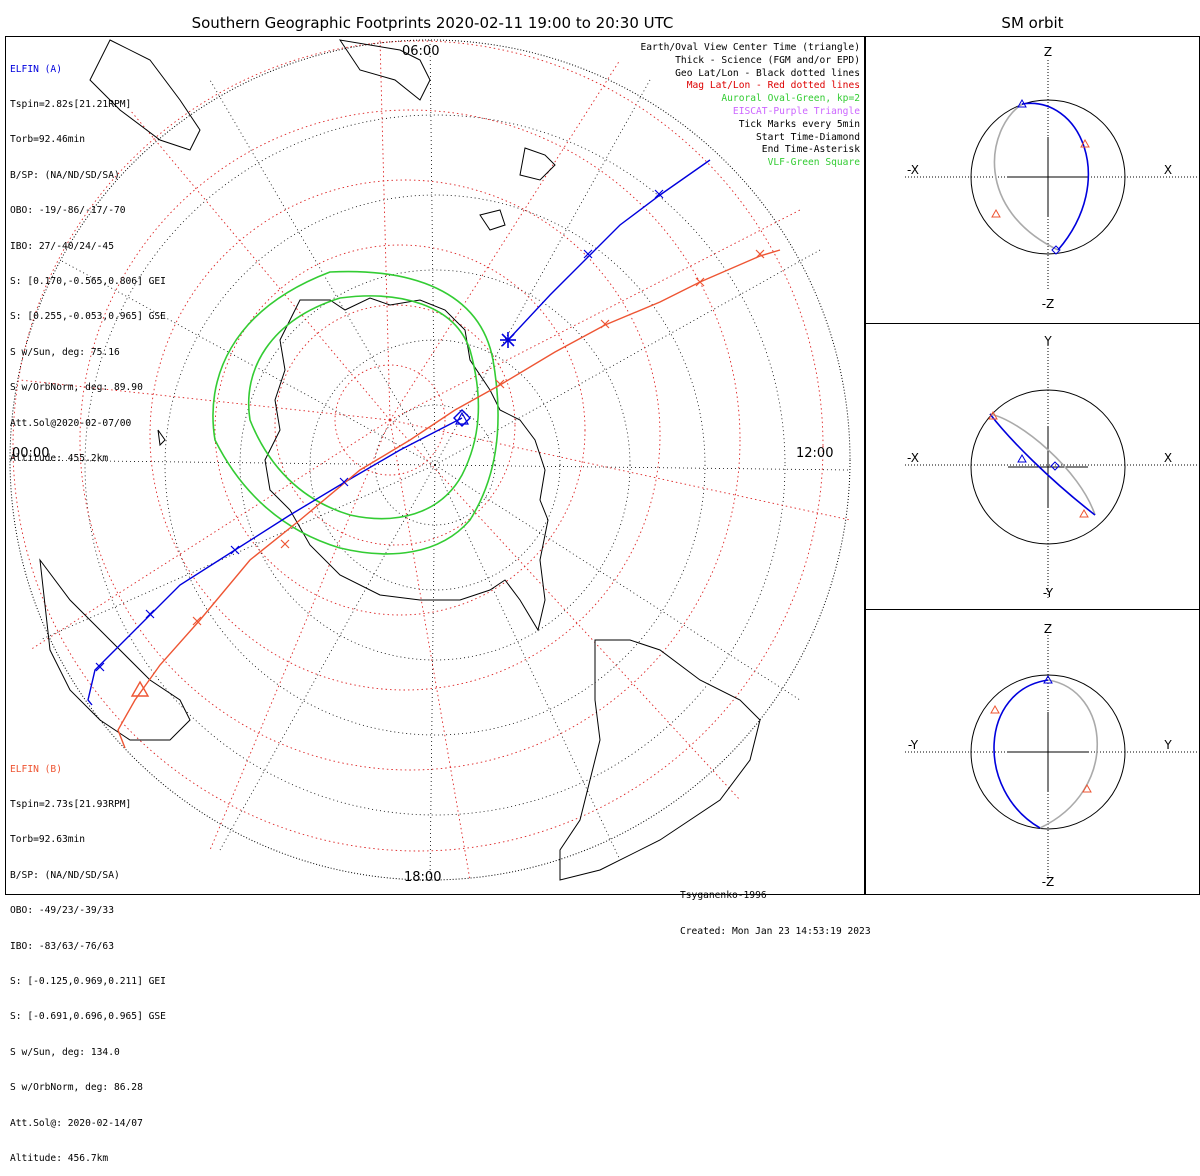  I want to click on elfin-a-line: IBO: 27/-40/24/-45, so click(62, 246).